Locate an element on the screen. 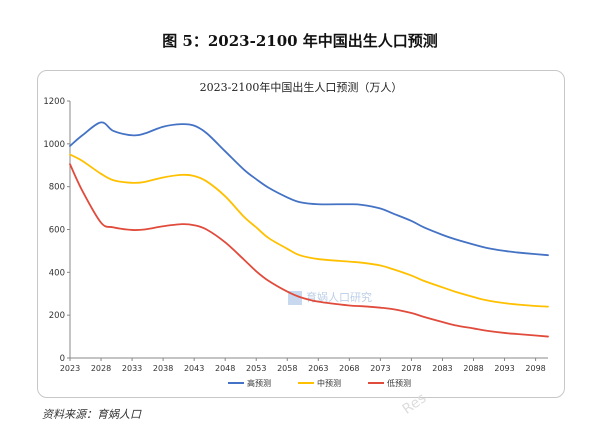 This screenshot has height=433, width=600. x-tick-label: 2043 is located at coordinates (194, 368).